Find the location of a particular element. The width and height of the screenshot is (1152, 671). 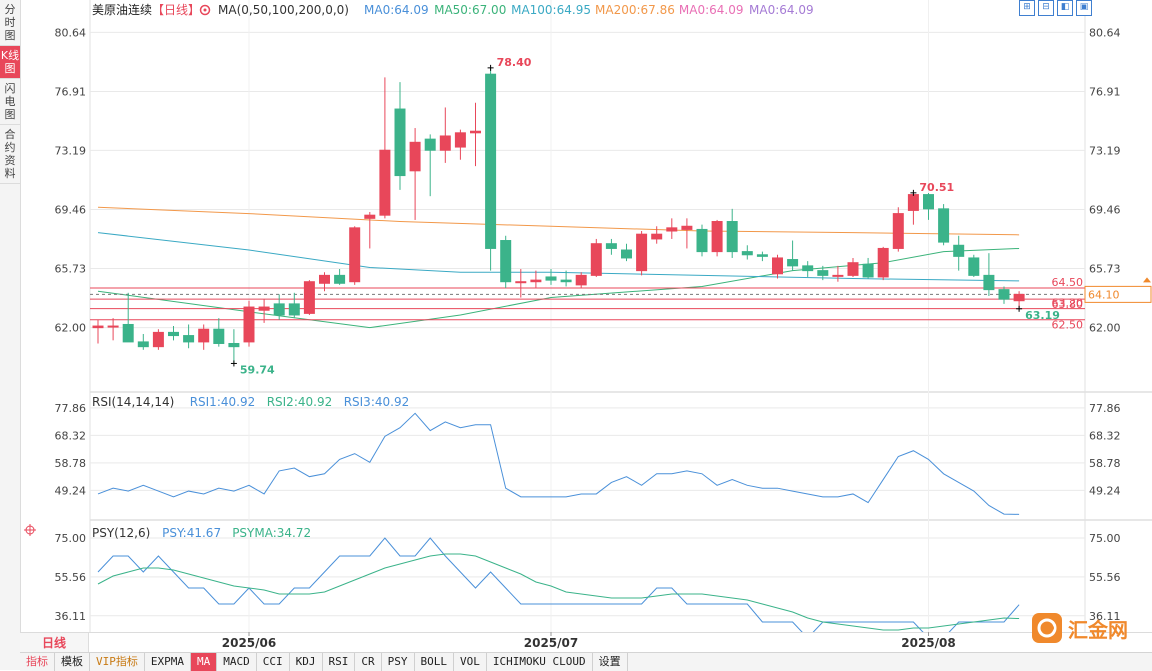

indicator-tool-9: CR is located at coordinates (368, 662).